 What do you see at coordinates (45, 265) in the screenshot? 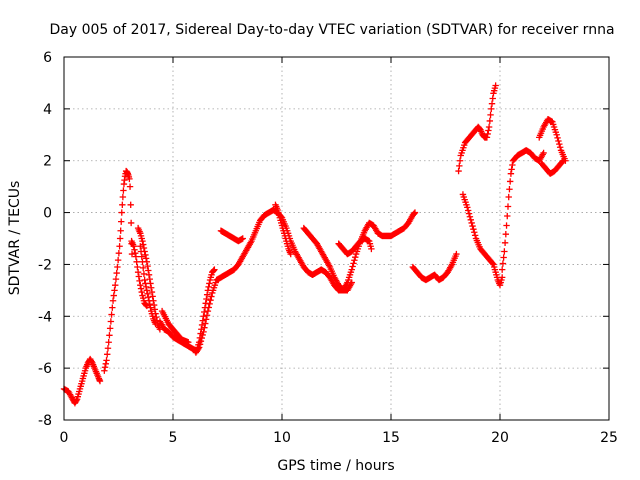
I see `y-tick-label: -2` at bounding box center [45, 265].